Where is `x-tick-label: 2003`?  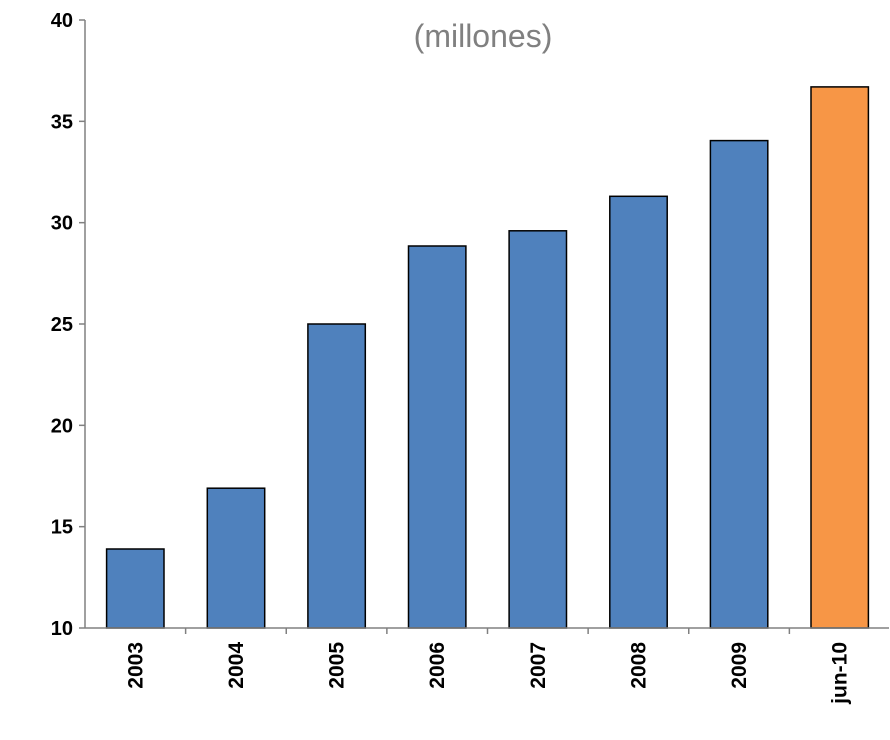 x-tick-label: 2003 is located at coordinates (135, 665).